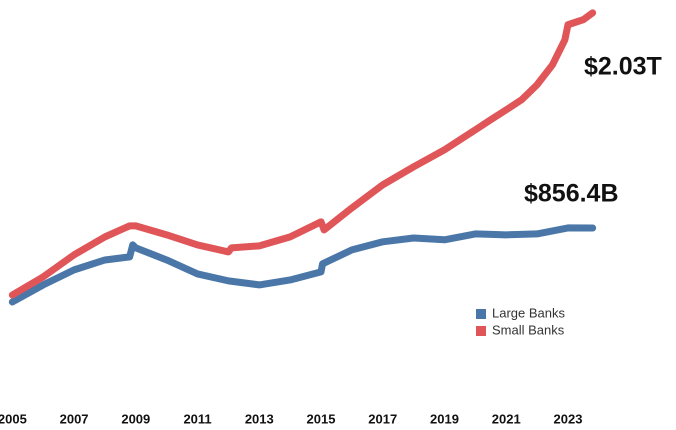 This screenshot has height=430, width=676. Describe the element at coordinates (321, 418) in the screenshot. I see `x-tick-label: 2015` at that location.